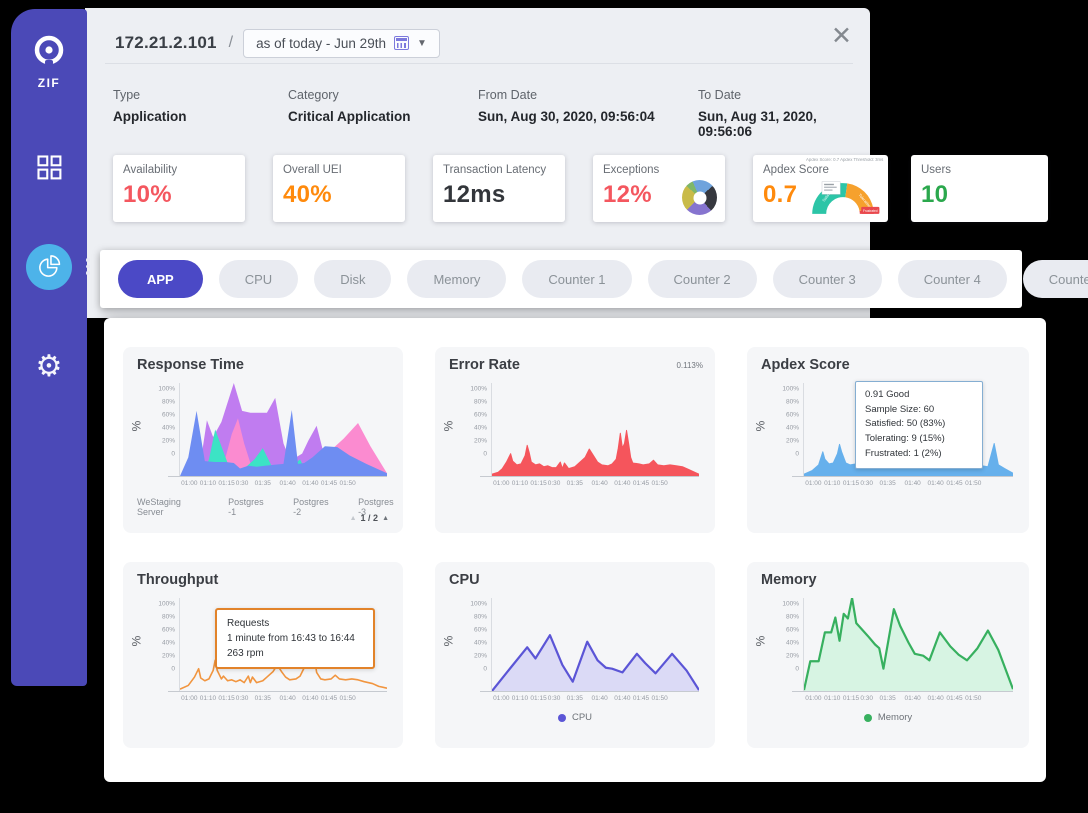 Image resolution: width=1088 pixels, height=813 pixels. What do you see at coordinates (827, 279) in the screenshot?
I see `tab-counter-3: Counter 3` at bounding box center [827, 279].